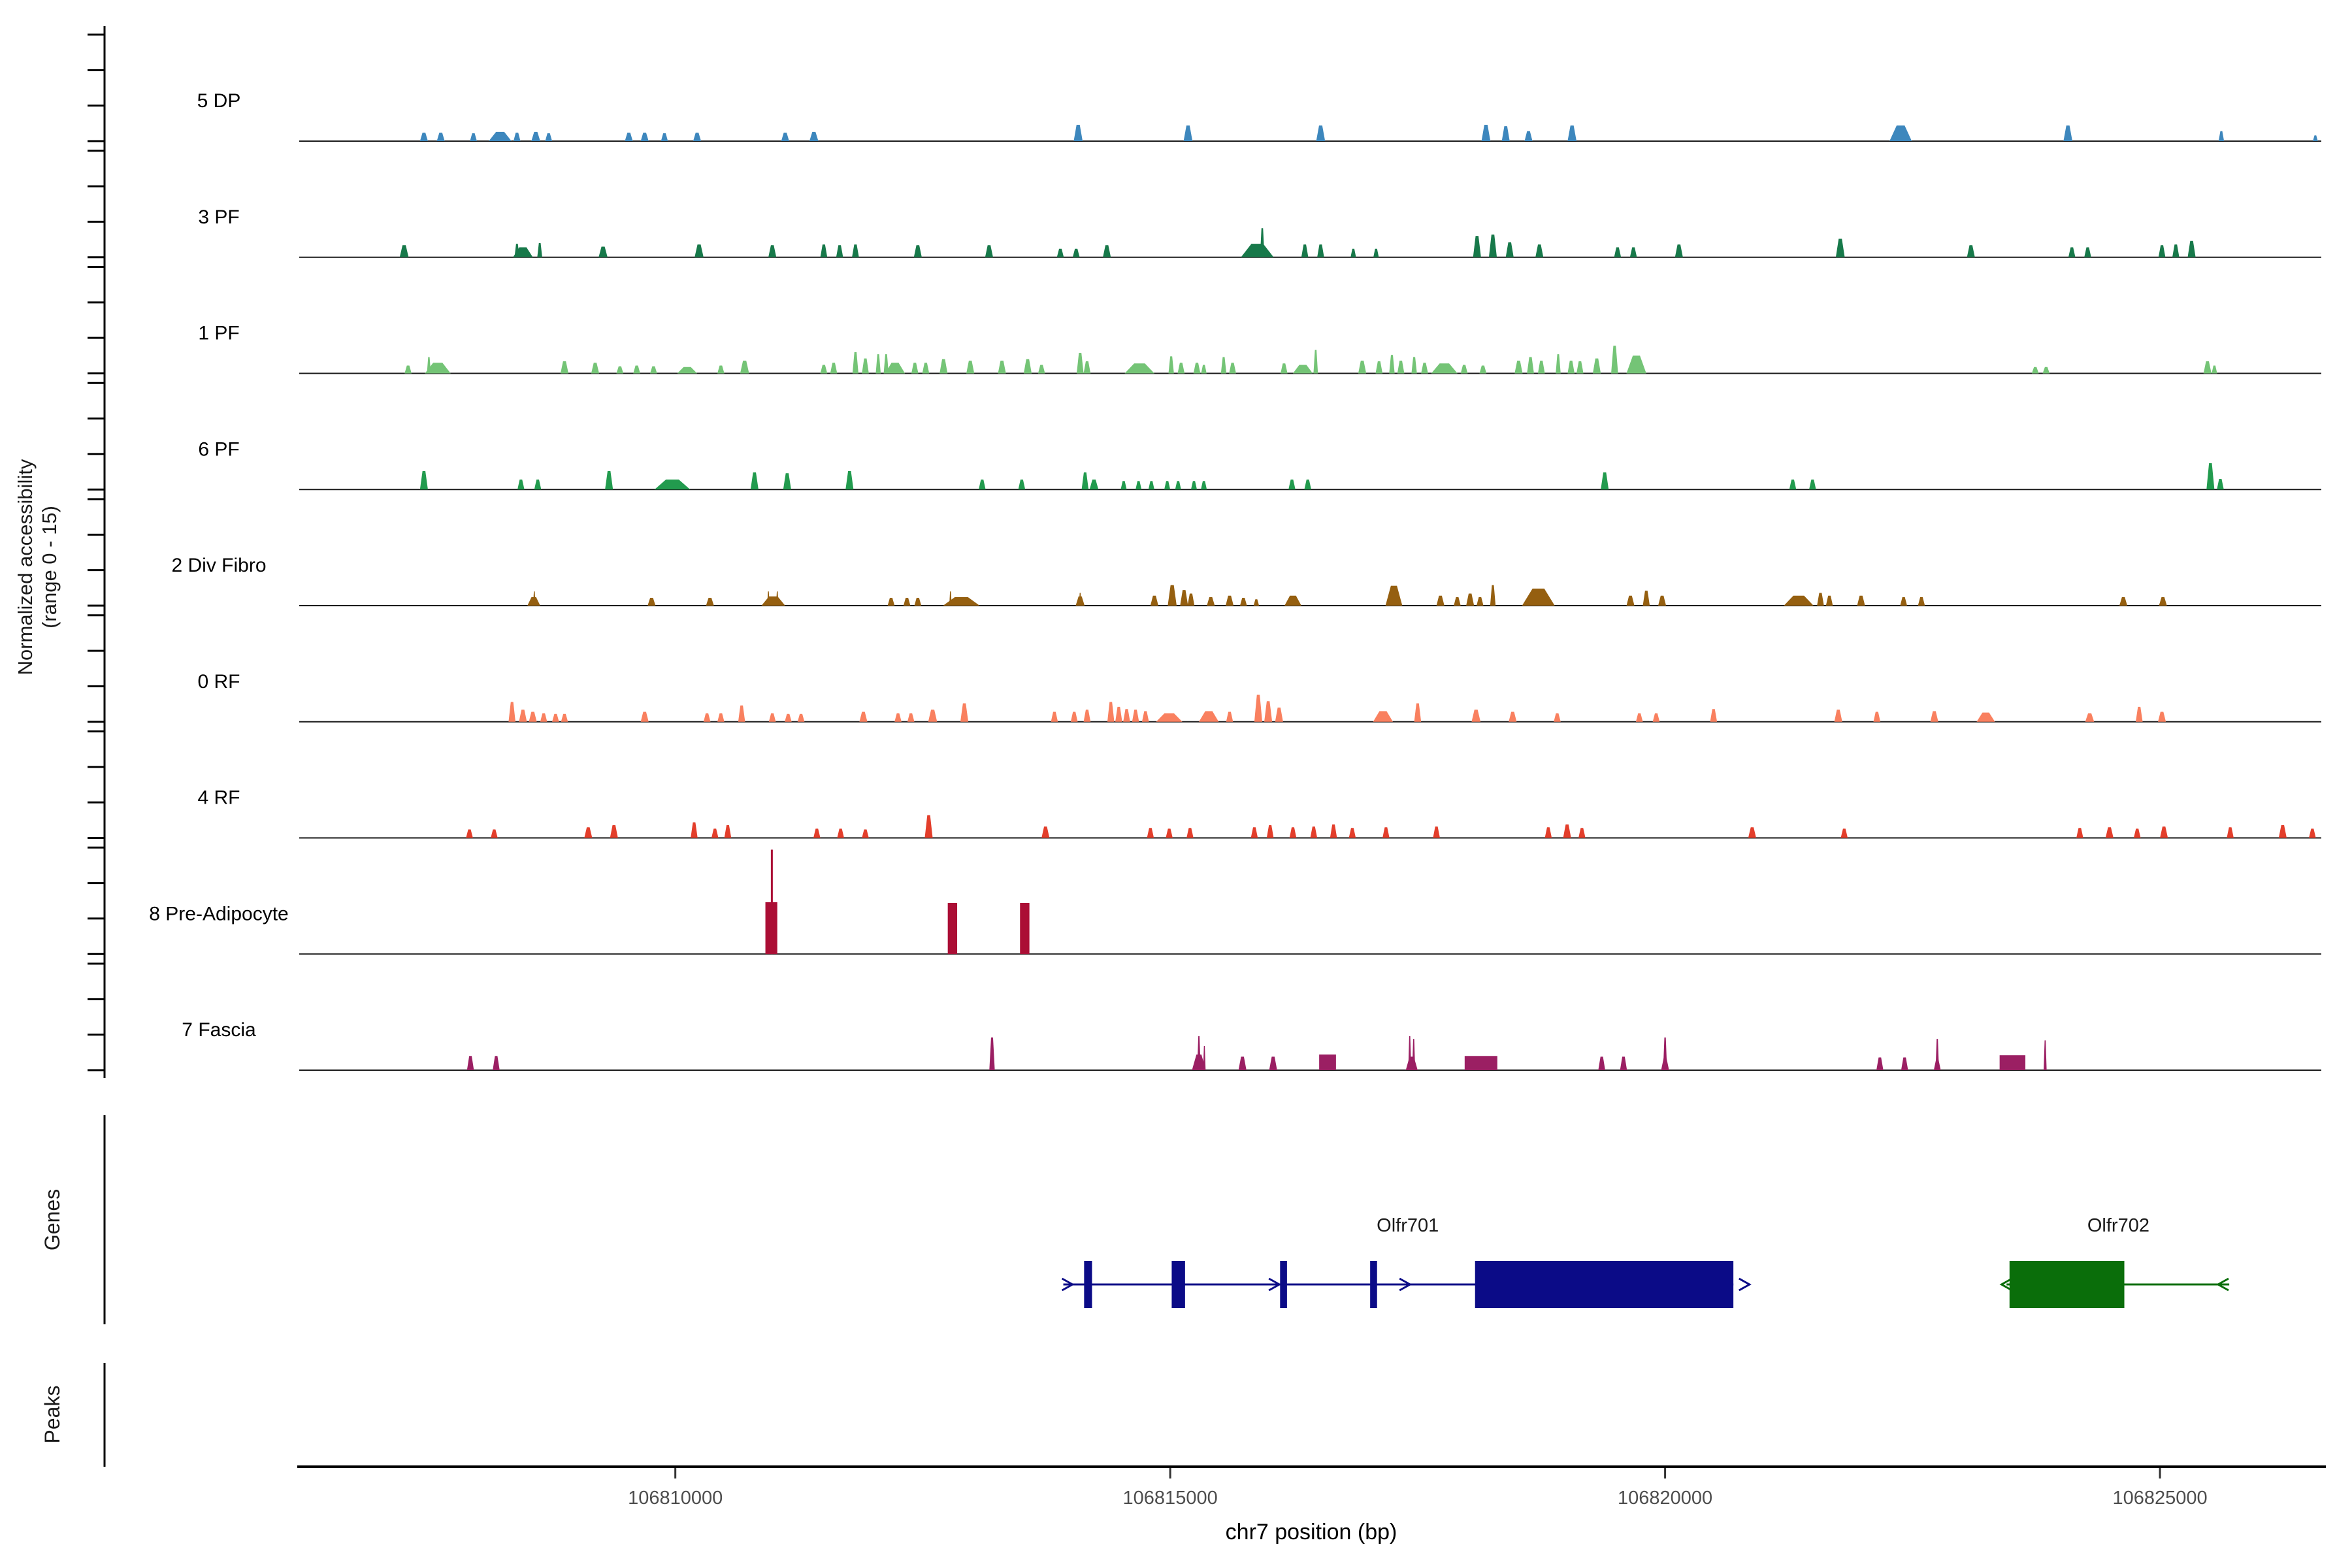 The height and width of the screenshot is (1568, 2352). I want to click on x-axis-title: chr7 position (bp), so click(1311, 1532).